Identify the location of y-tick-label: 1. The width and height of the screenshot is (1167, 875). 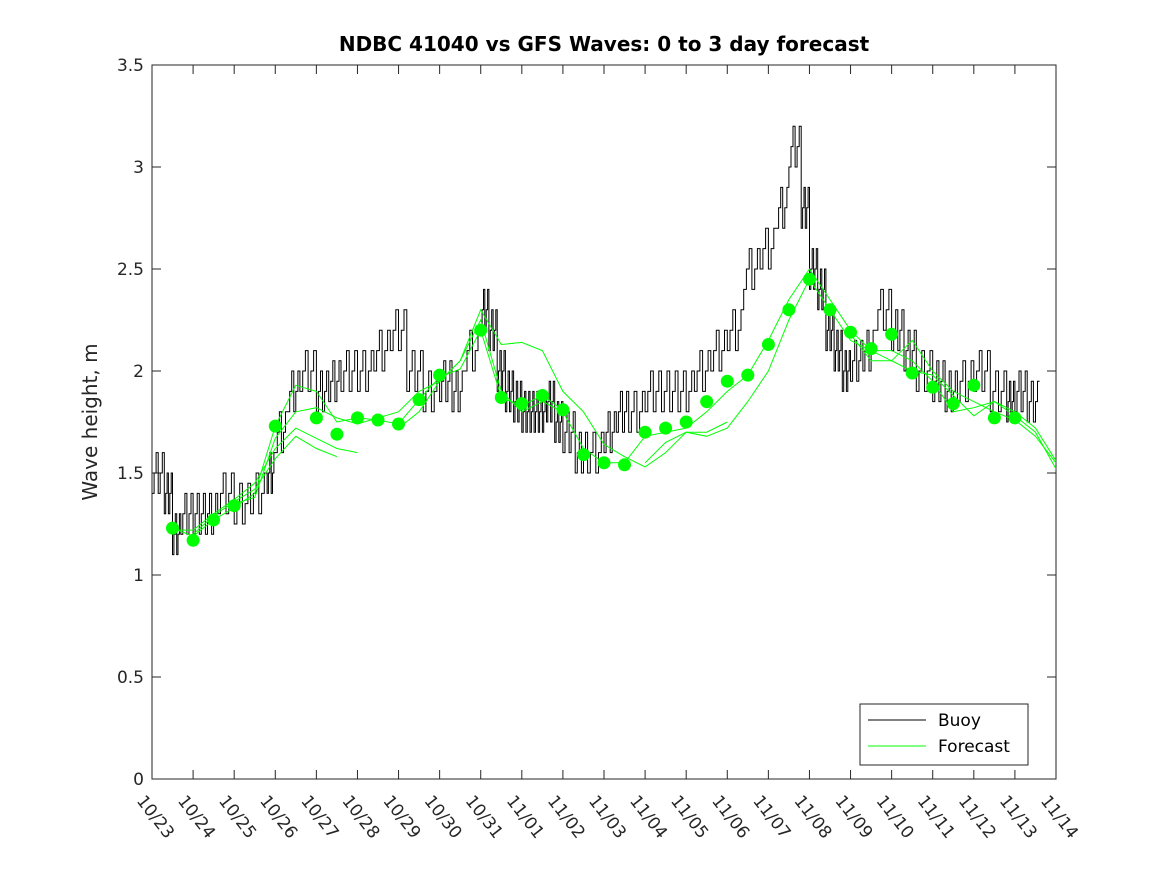
(138, 576).